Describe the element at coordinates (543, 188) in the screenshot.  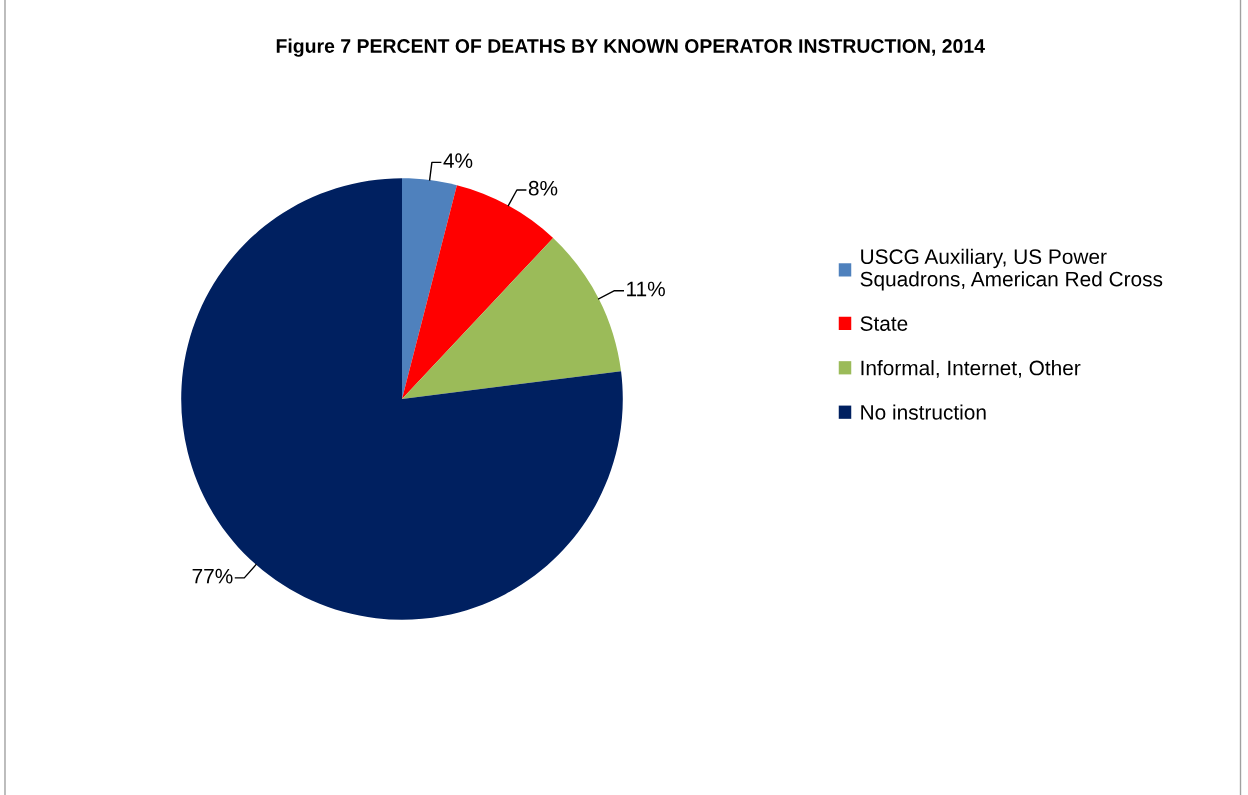
I see `data-label: 8%` at that location.